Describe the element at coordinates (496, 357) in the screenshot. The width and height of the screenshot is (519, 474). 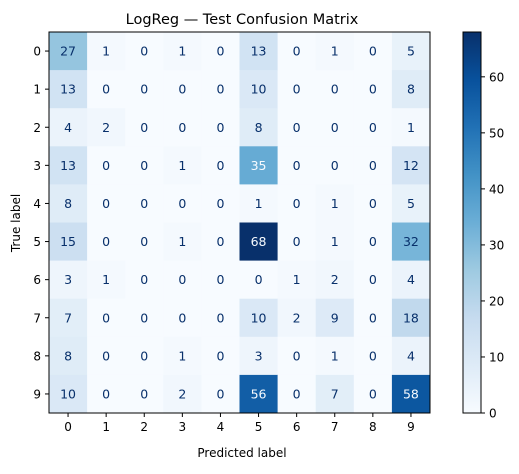
I see `colorbar-tick-label: 10` at that location.